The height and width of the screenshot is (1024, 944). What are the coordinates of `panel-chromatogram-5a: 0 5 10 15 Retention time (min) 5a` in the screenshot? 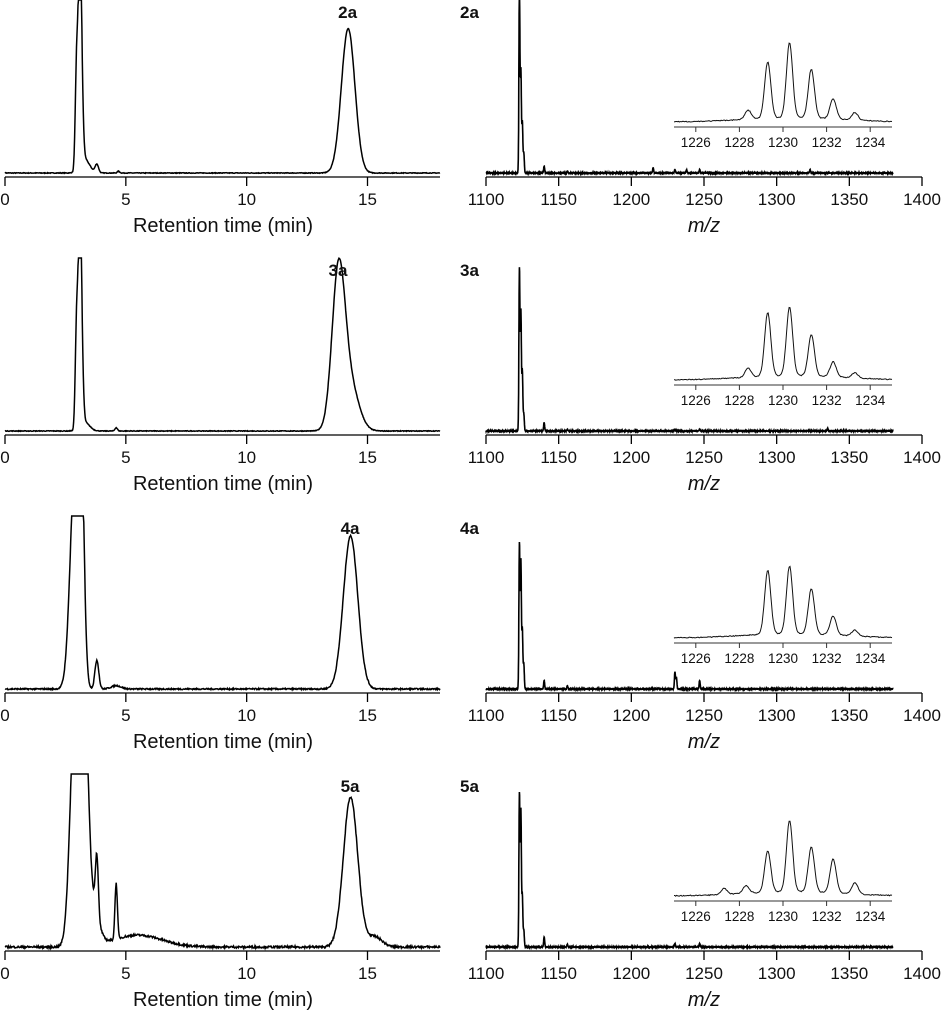 It's located at (220, 892).